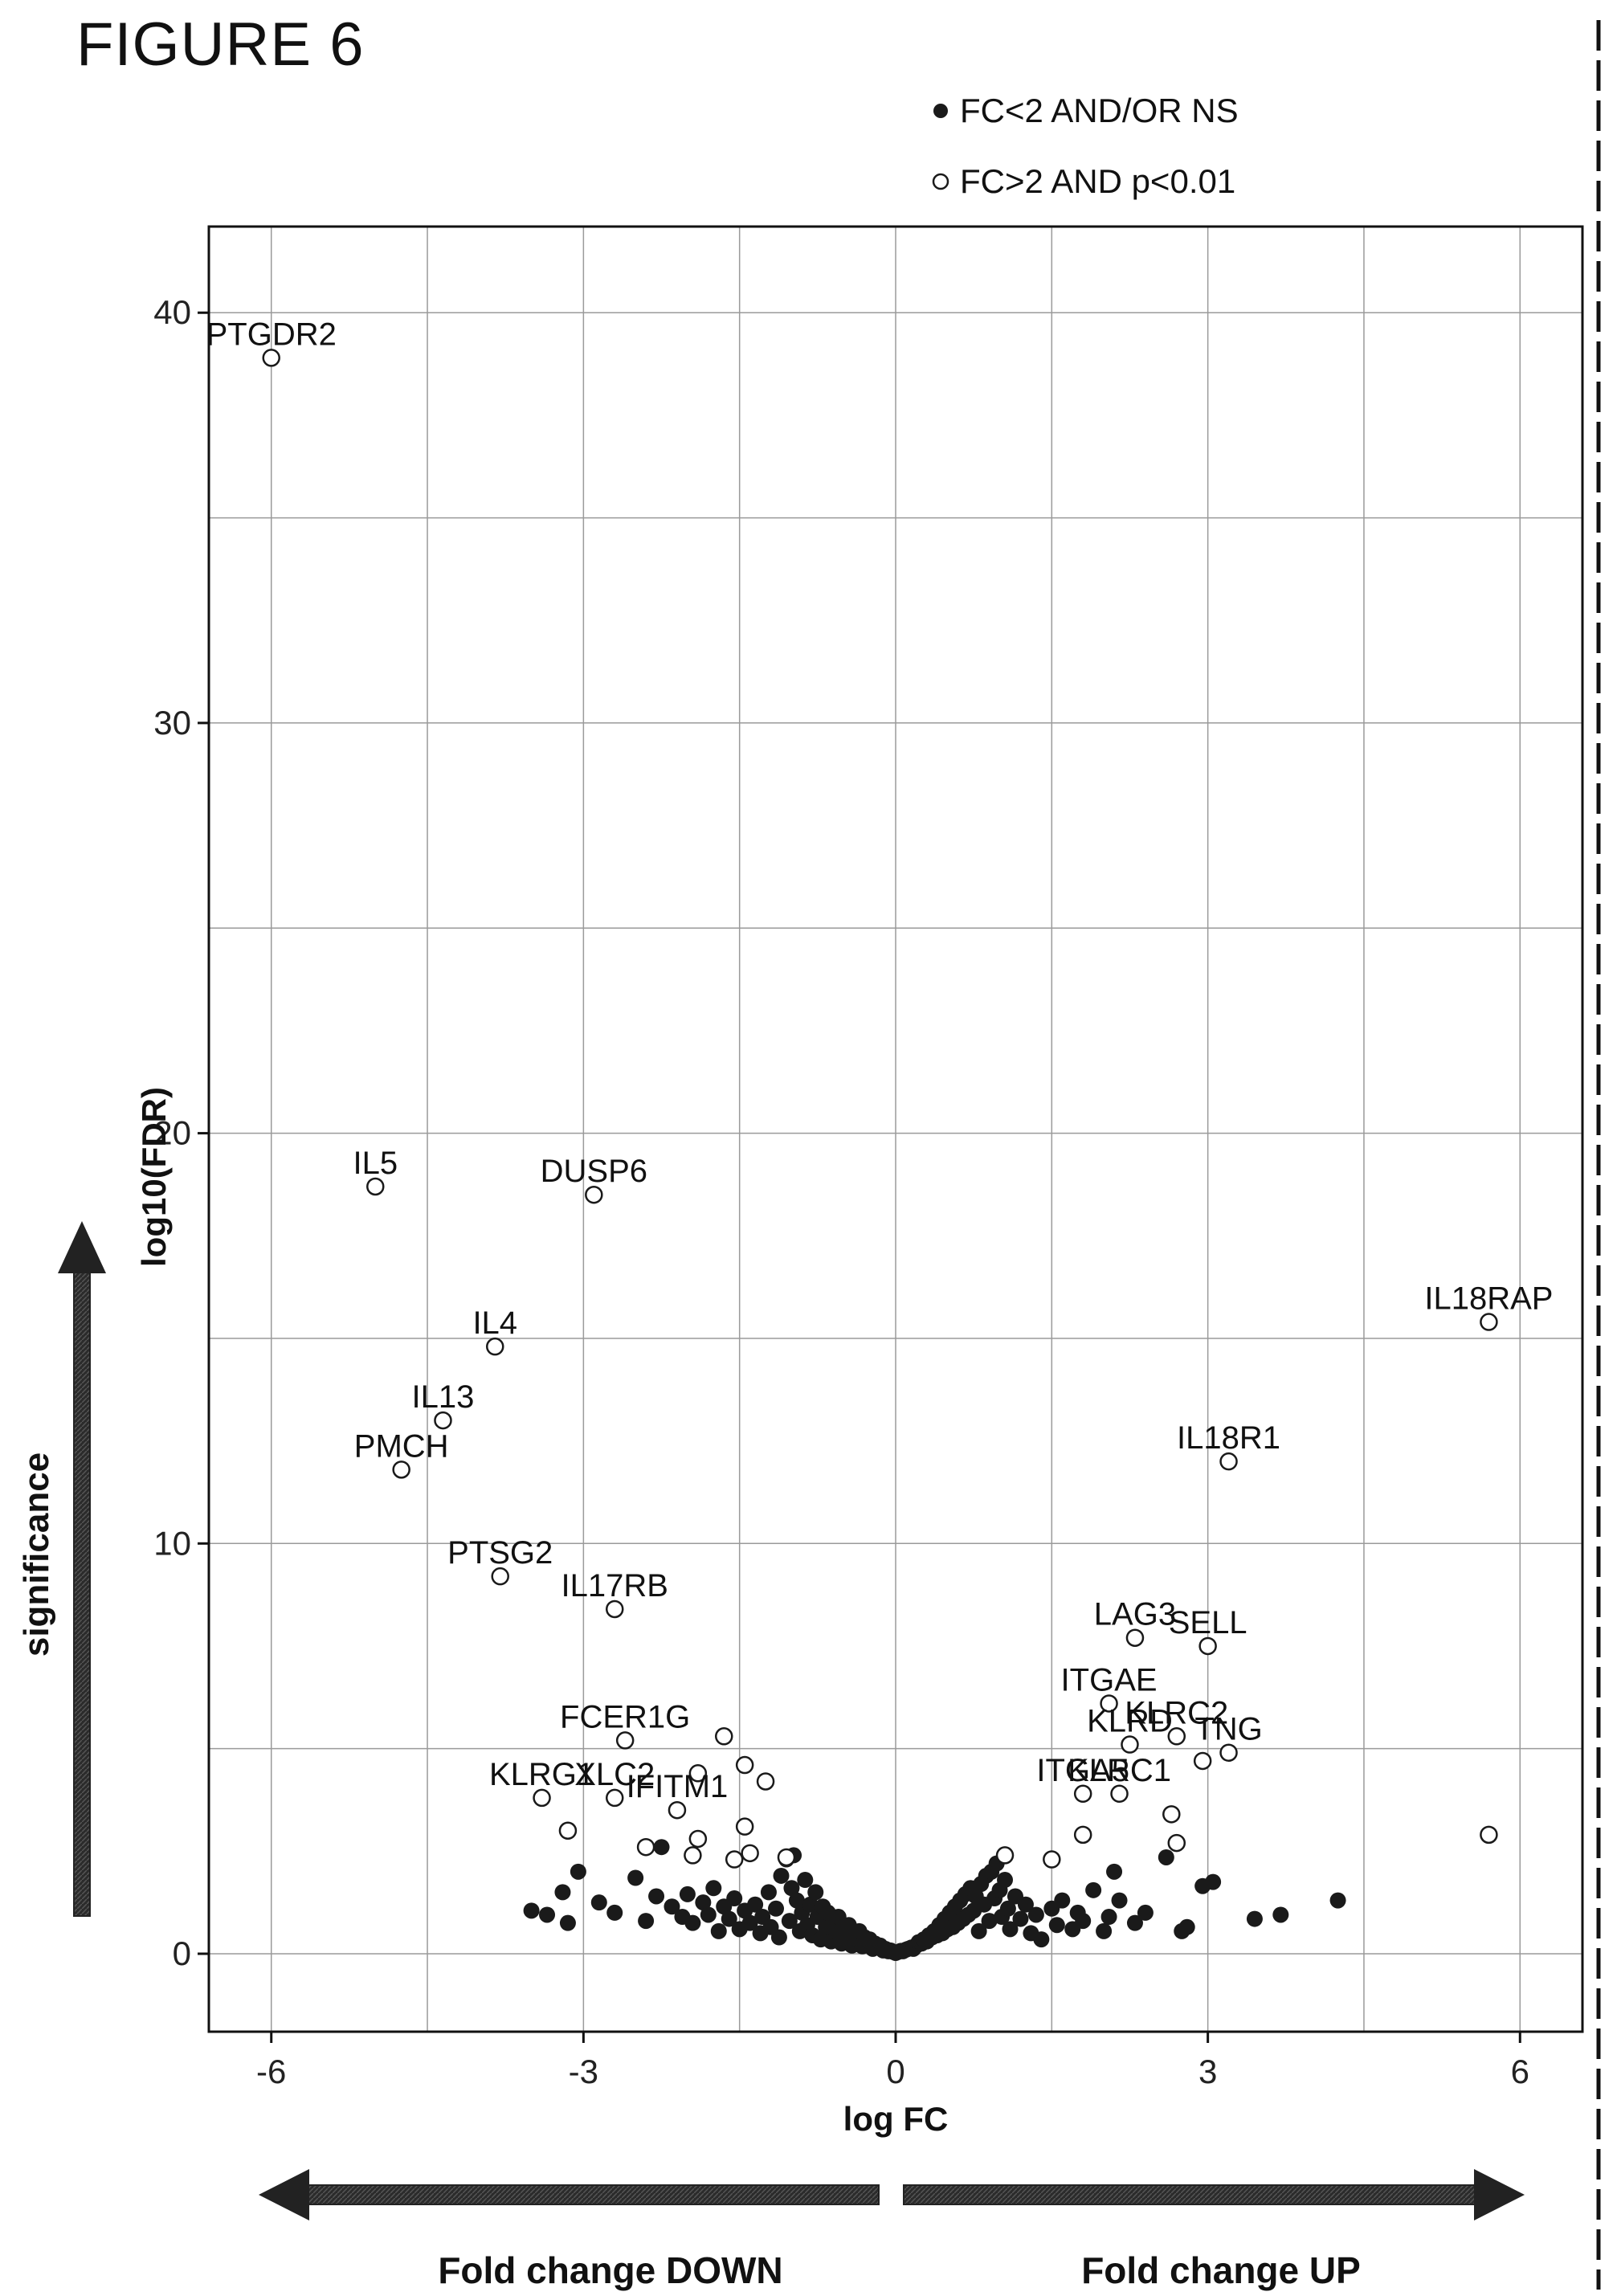 This screenshot has height=2296, width=1617. I want to click on legend-open-label: FC>2 AND p<0.01, so click(1097, 181).